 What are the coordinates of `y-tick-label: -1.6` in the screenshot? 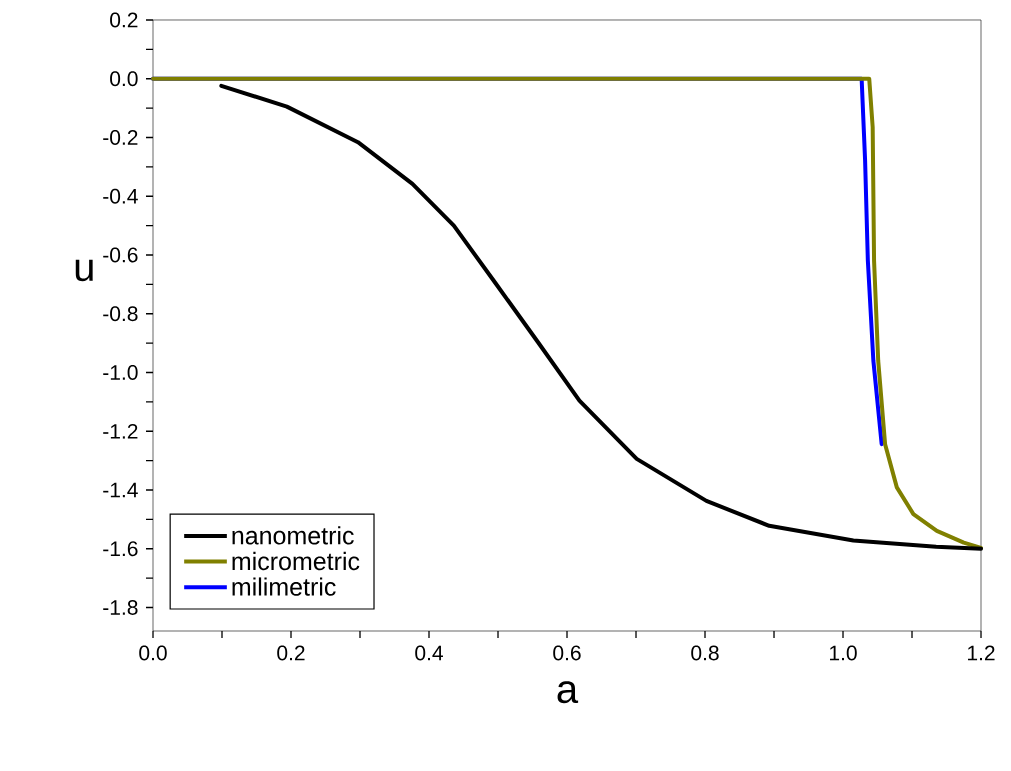 It's located at (120, 549).